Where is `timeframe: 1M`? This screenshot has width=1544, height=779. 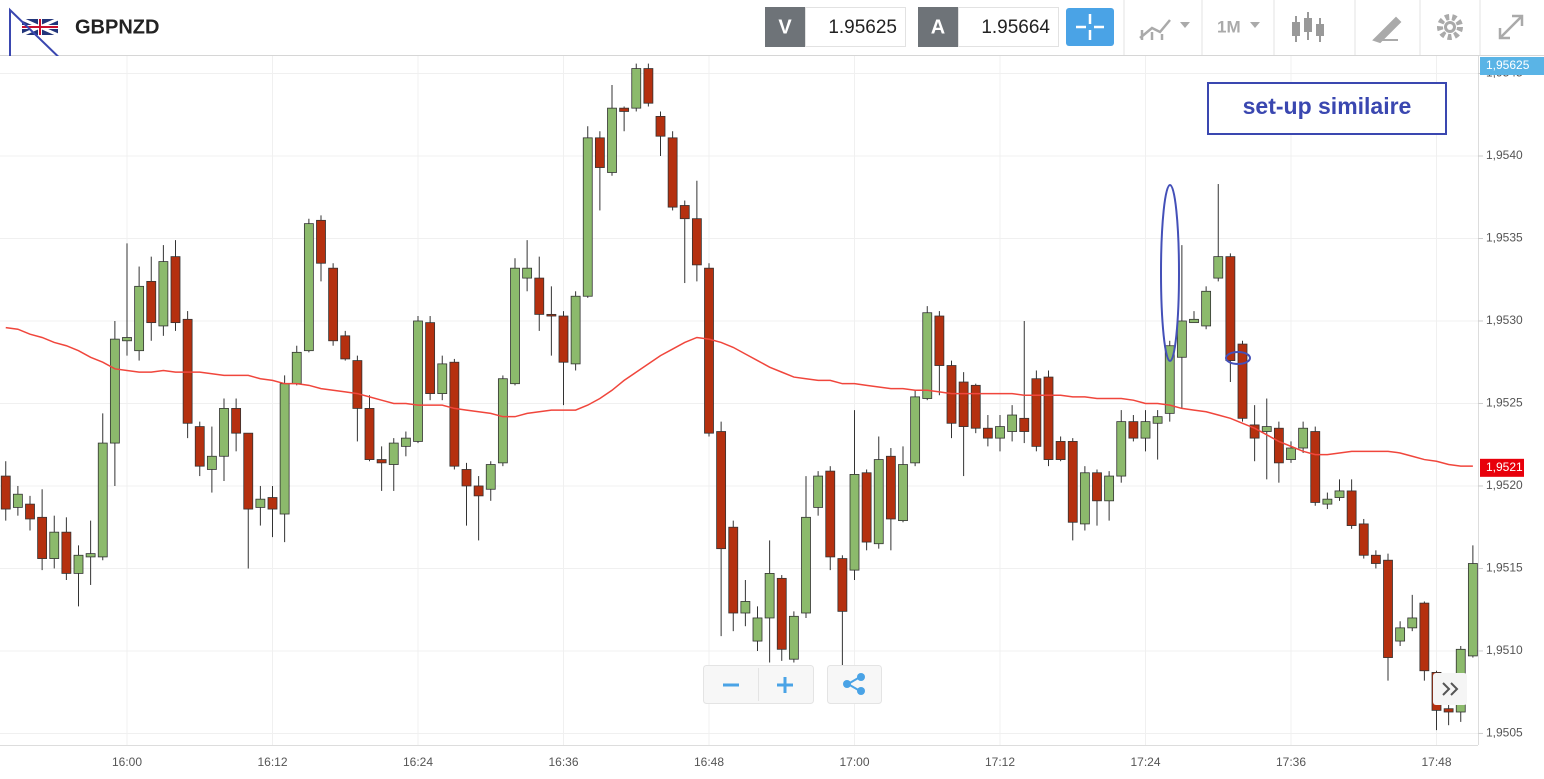
timeframe: 1M is located at coordinates (1229, 26).